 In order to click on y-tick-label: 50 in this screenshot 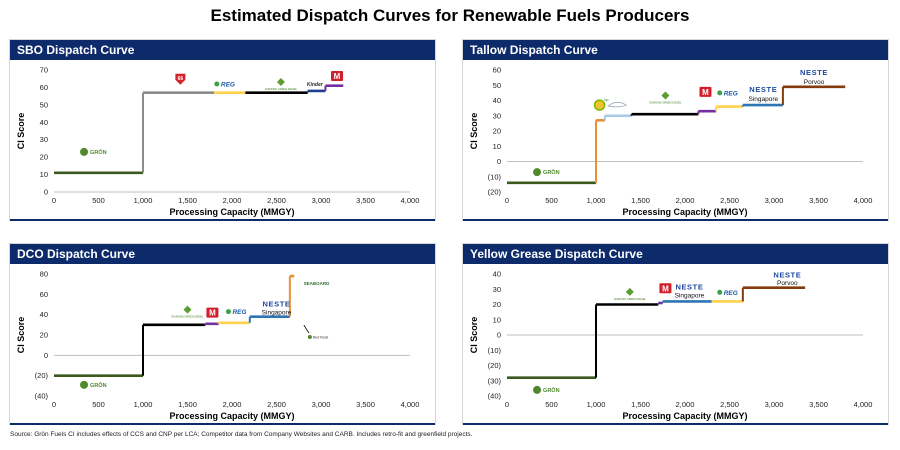, I will do `click(497, 85)`.